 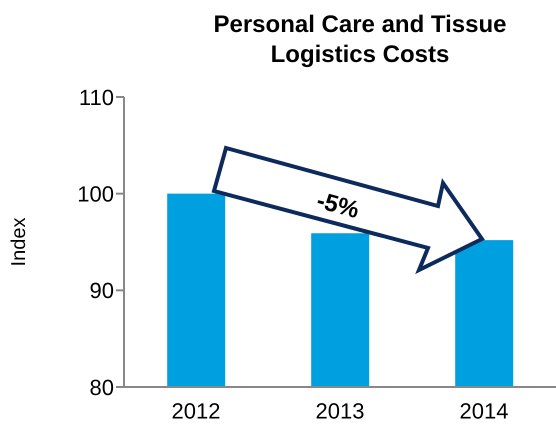 I want to click on y-tick-label: 80, so click(x=102, y=387).